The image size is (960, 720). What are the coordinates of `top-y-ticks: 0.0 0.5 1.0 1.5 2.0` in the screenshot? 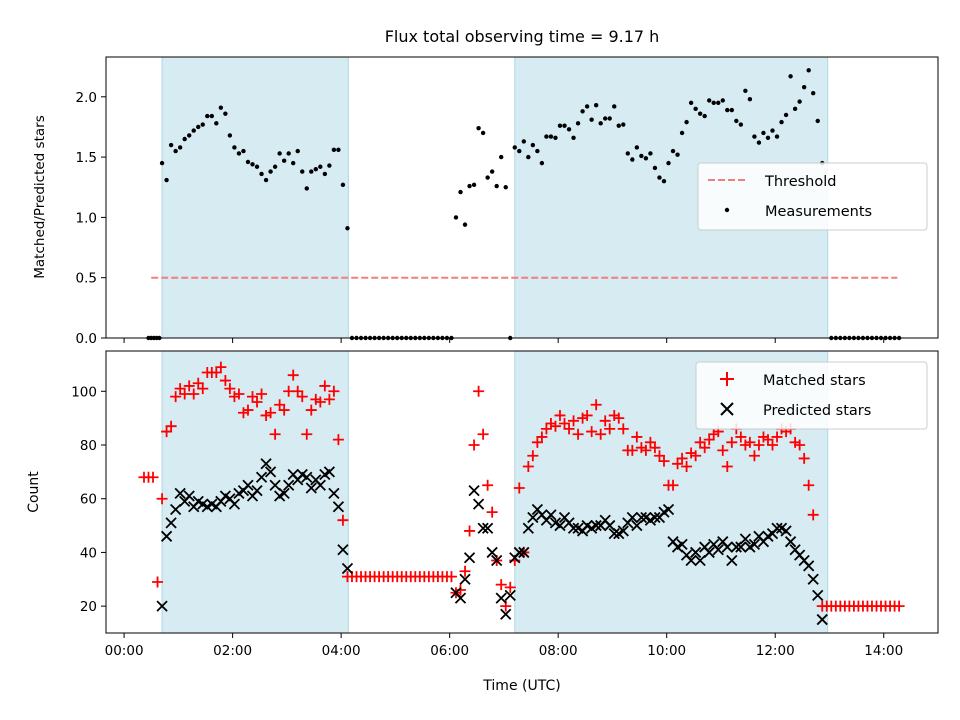 It's located at (91, 218).